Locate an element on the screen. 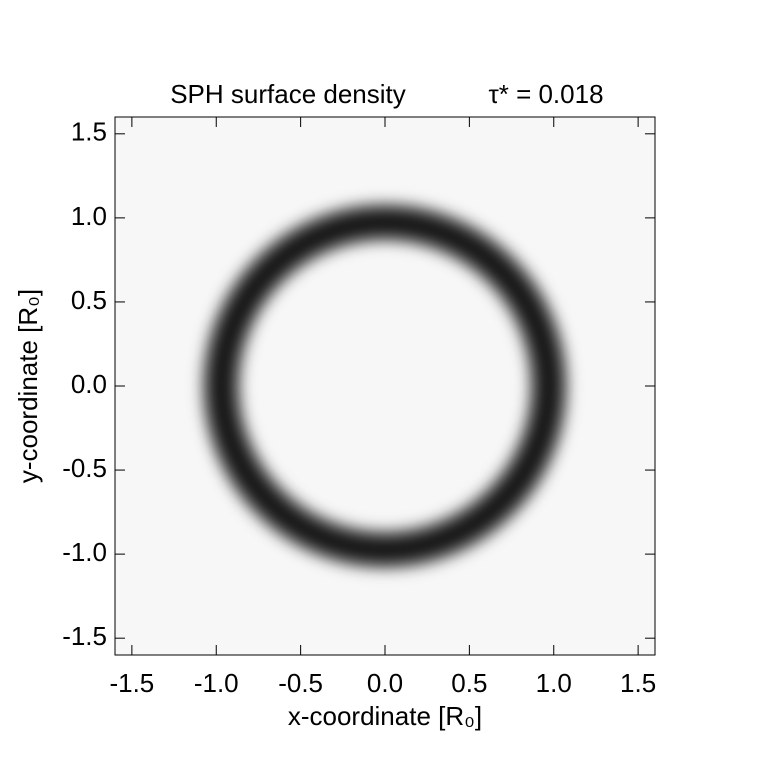 This screenshot has height=776, width=771. x-tick-label: 1.5 is located at coordinates (638, 683).